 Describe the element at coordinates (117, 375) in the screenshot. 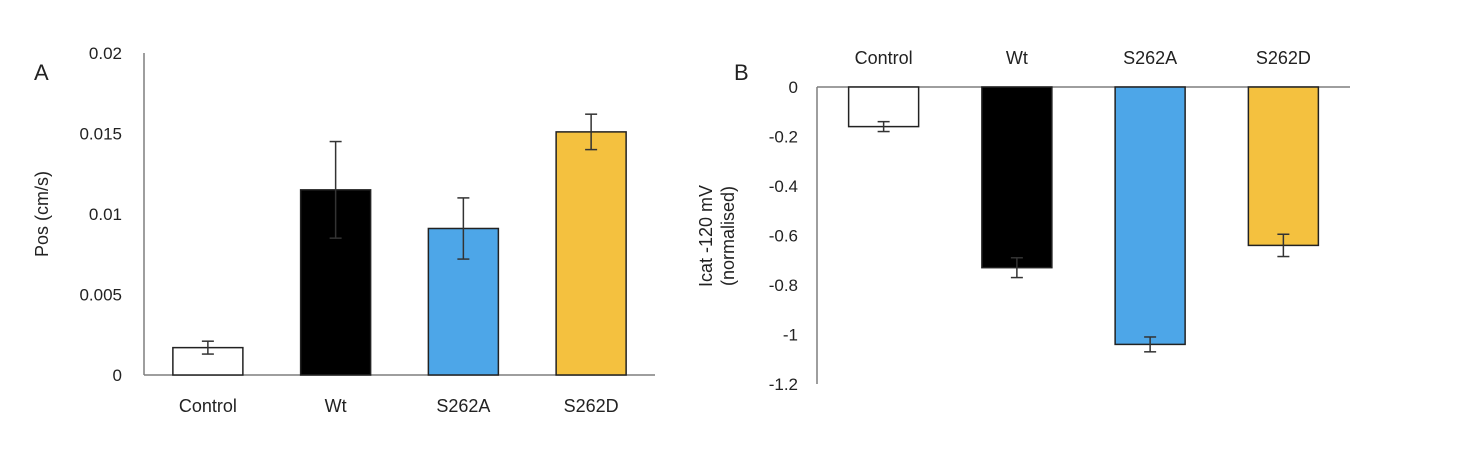

I see `chart1-y-tick-label: 0` at that location.